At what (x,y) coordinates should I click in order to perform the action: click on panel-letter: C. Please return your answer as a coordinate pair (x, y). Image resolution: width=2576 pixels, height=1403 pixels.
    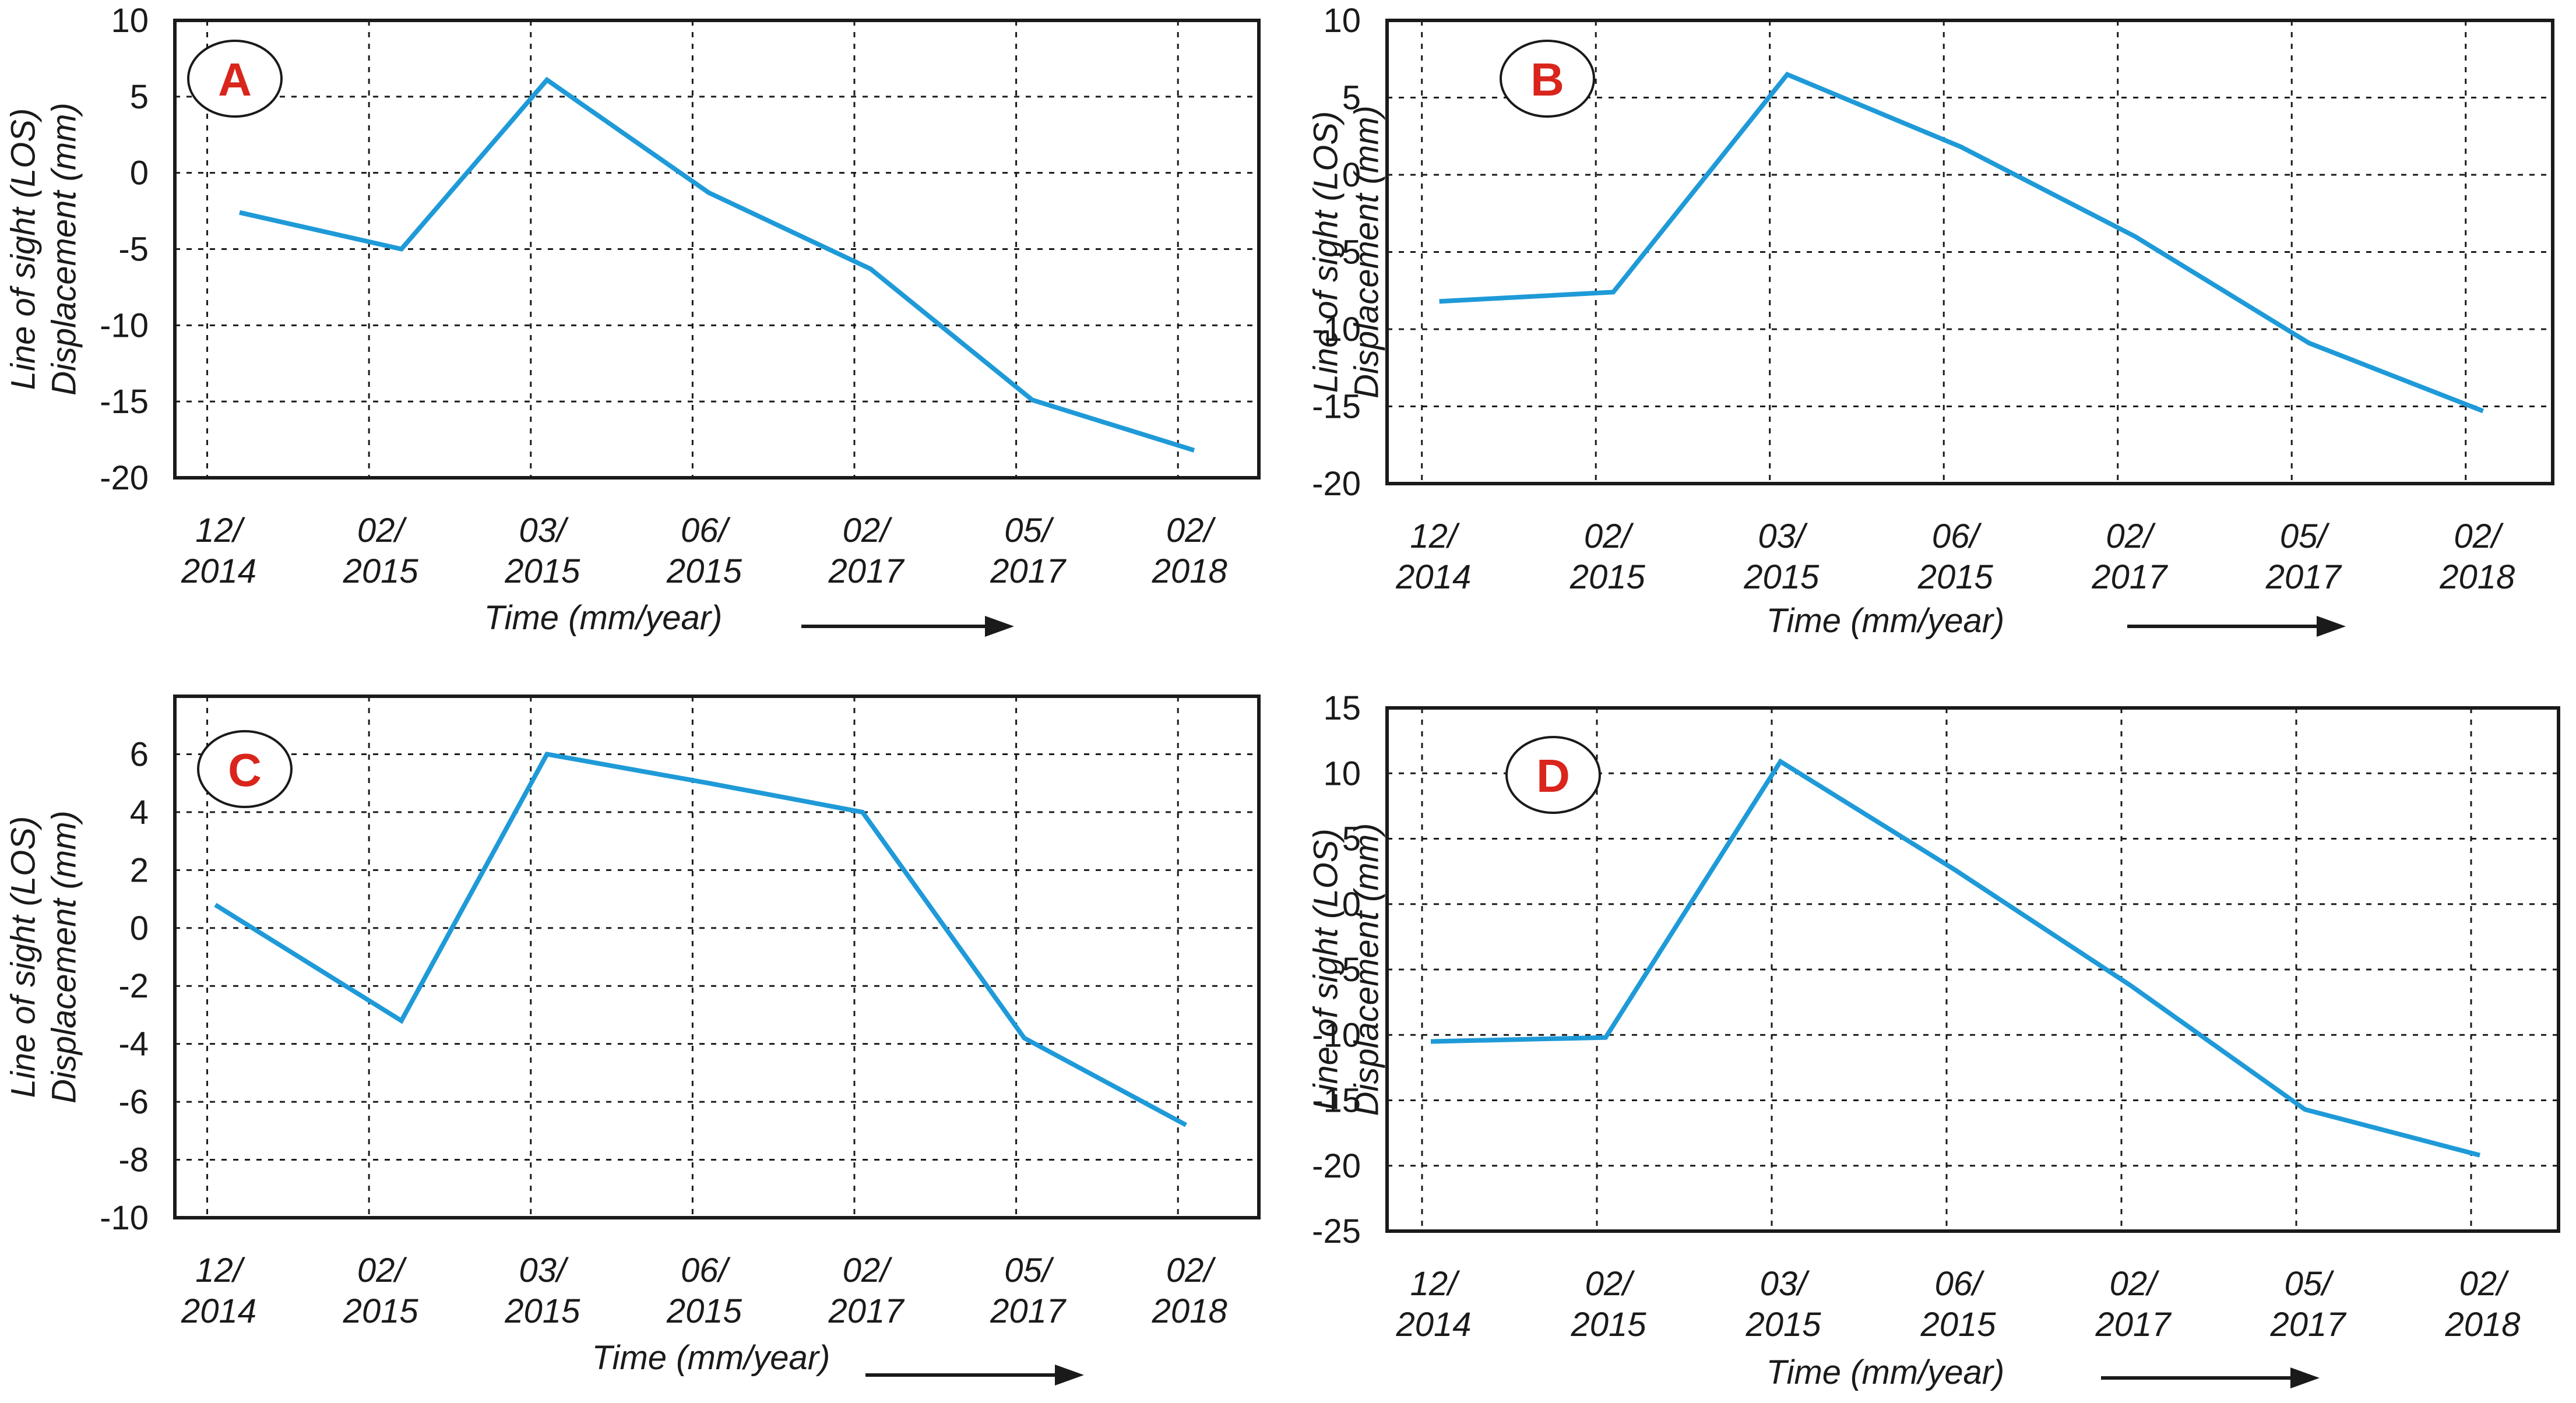
    Looking at the image, I should click on (245, 770).